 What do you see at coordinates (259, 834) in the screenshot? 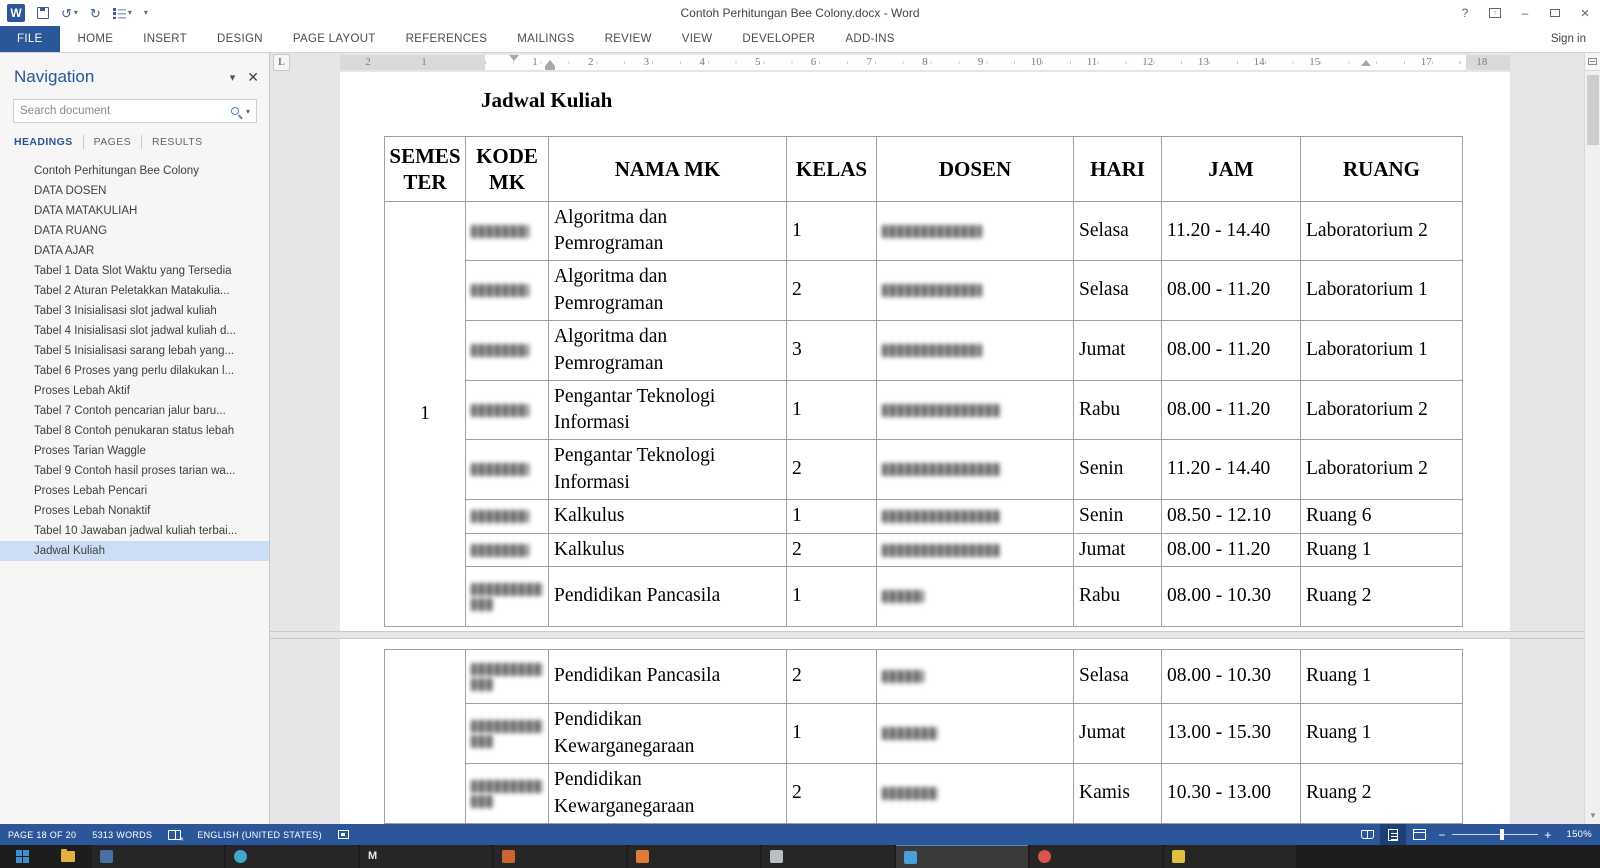
I see `language-indicator: ENGLISH (UNITED STATES)` at bounding box center [259, 834].